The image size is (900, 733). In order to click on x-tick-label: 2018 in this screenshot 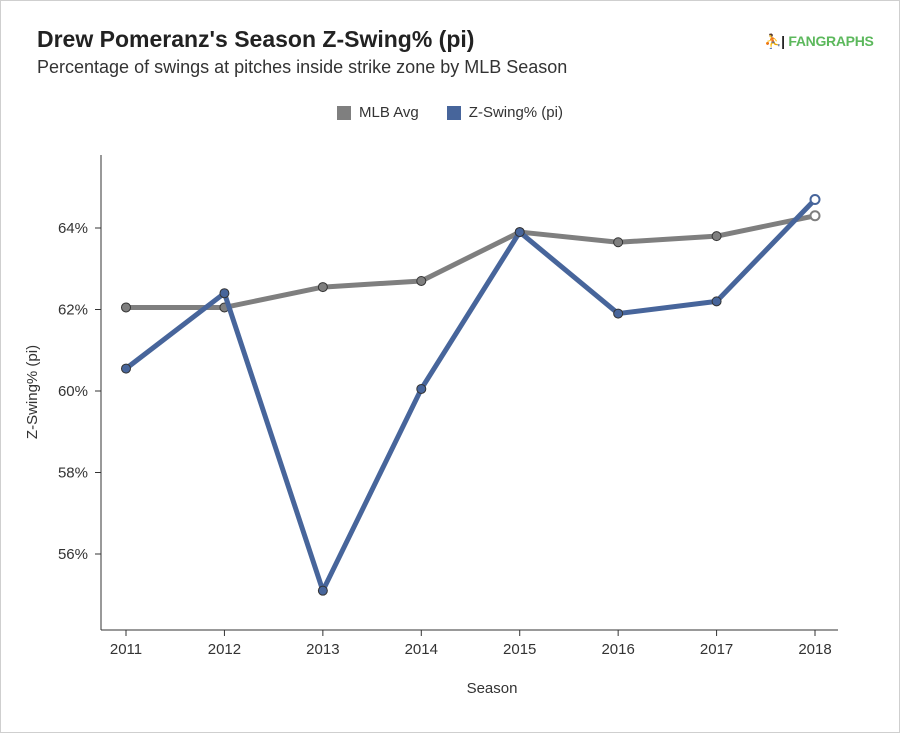, I will do `click(814, 649)`.